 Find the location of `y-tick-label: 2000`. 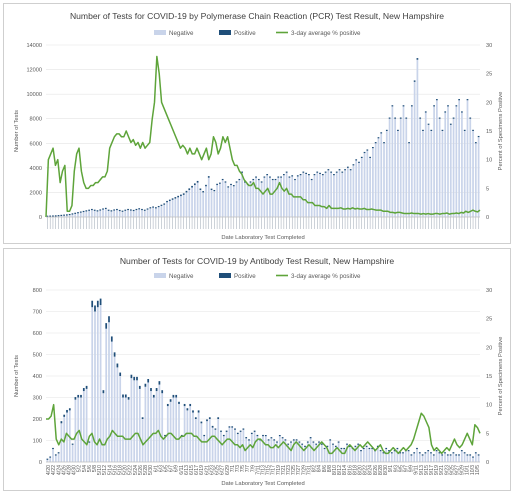

y-tick-label: 2000 is located at coordinates (36, 193).